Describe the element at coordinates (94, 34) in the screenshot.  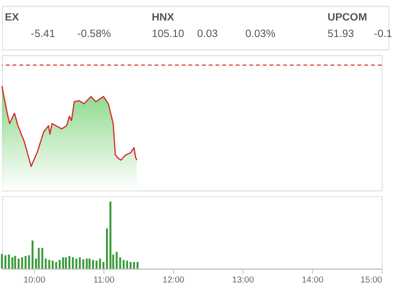
I see `text: -0.58%` at that location.